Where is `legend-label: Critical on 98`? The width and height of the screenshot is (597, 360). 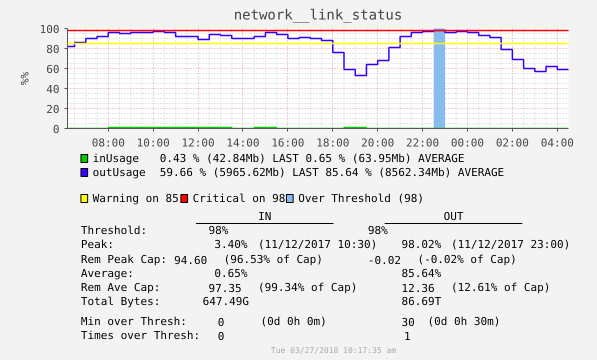 legend-label: Critical on 98 is located at coordinates (239, 198).